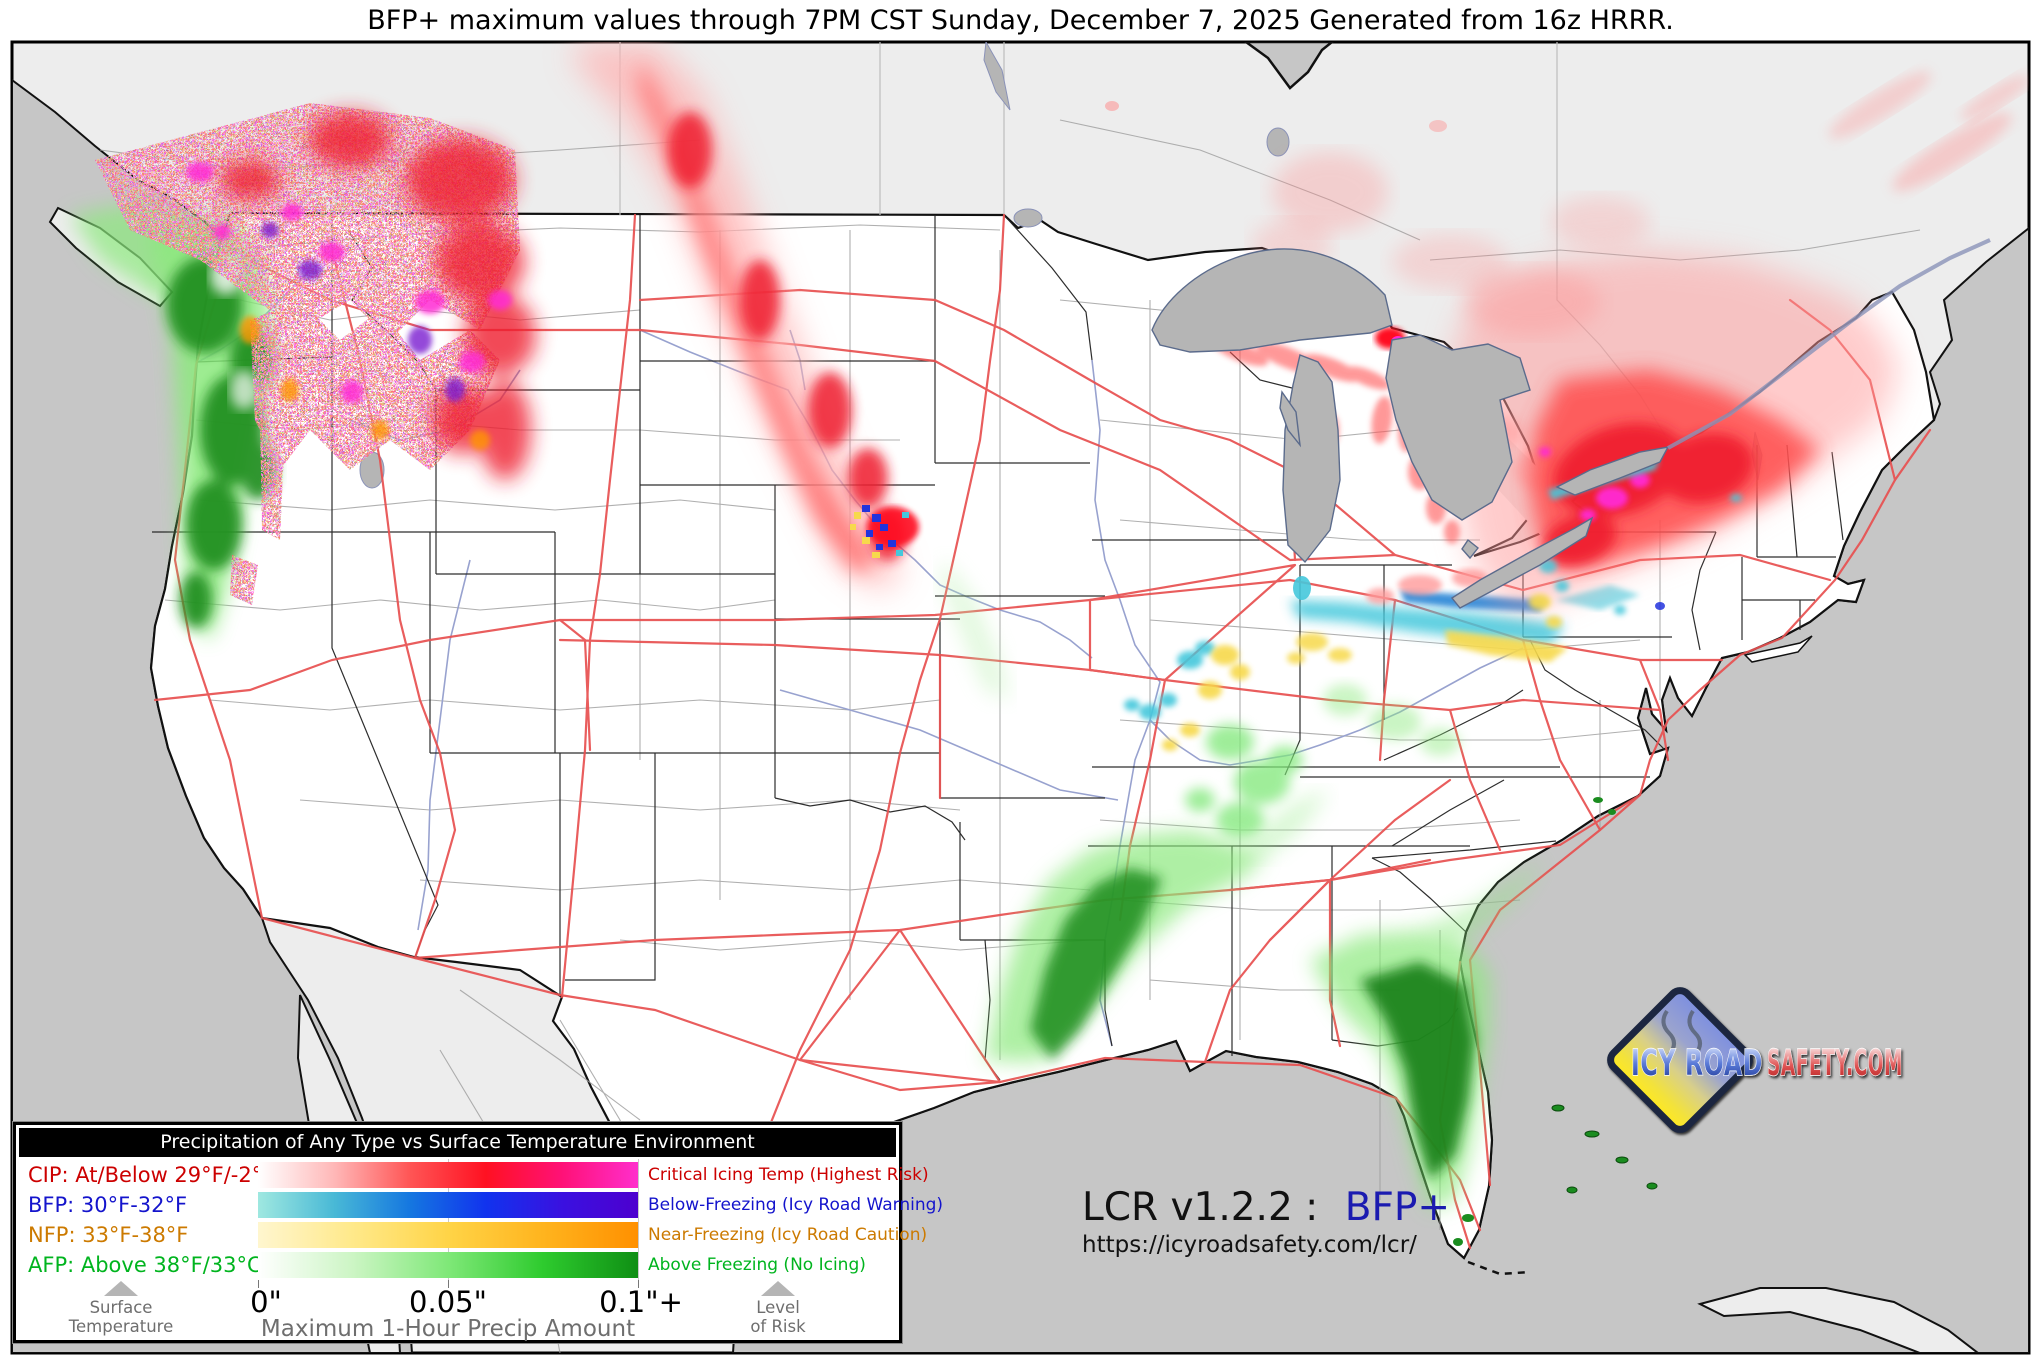 Image resolution: width=2041 pixels, height=1359 pixels. What do you see at coordinates (796, 1205) in the screenshot?
I see `legend-risk-bfp: Below-Freezing (Icy Road Warning)` at bounding box center [796, 1205].